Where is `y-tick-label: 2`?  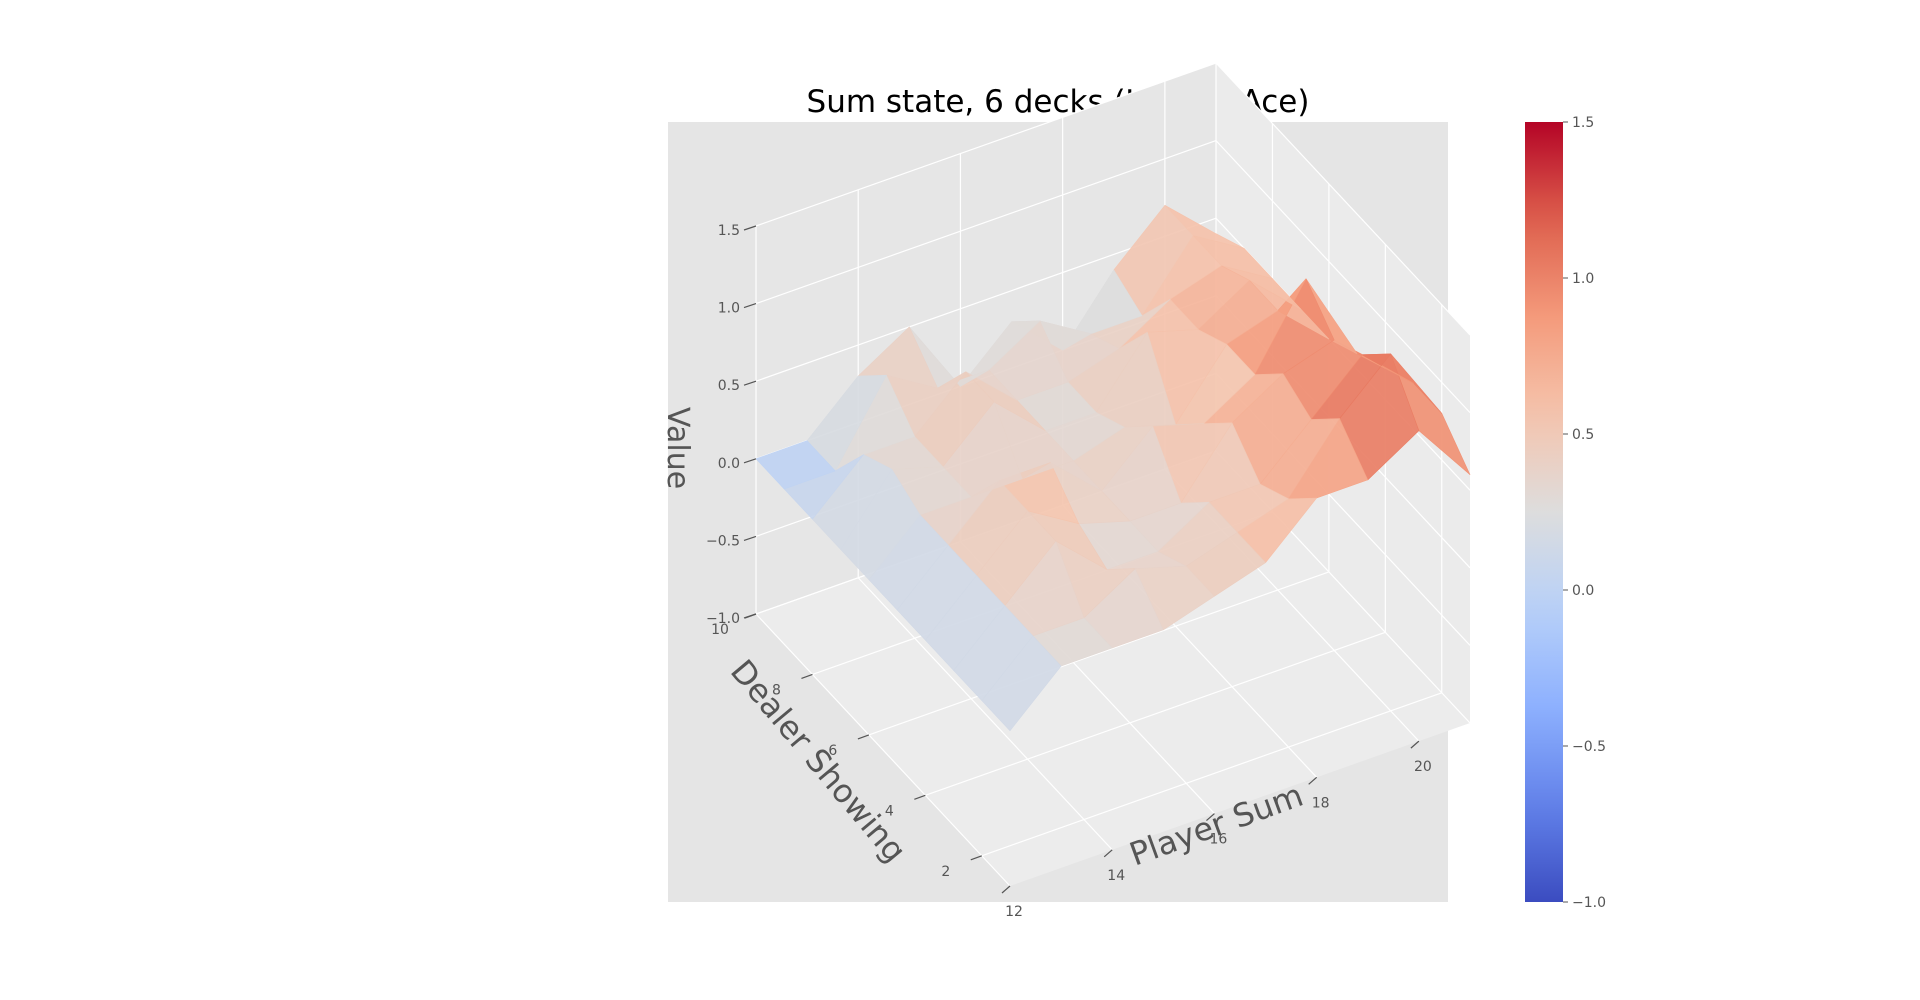
y-tick-label: 2 is located at coordinates (945, 872).